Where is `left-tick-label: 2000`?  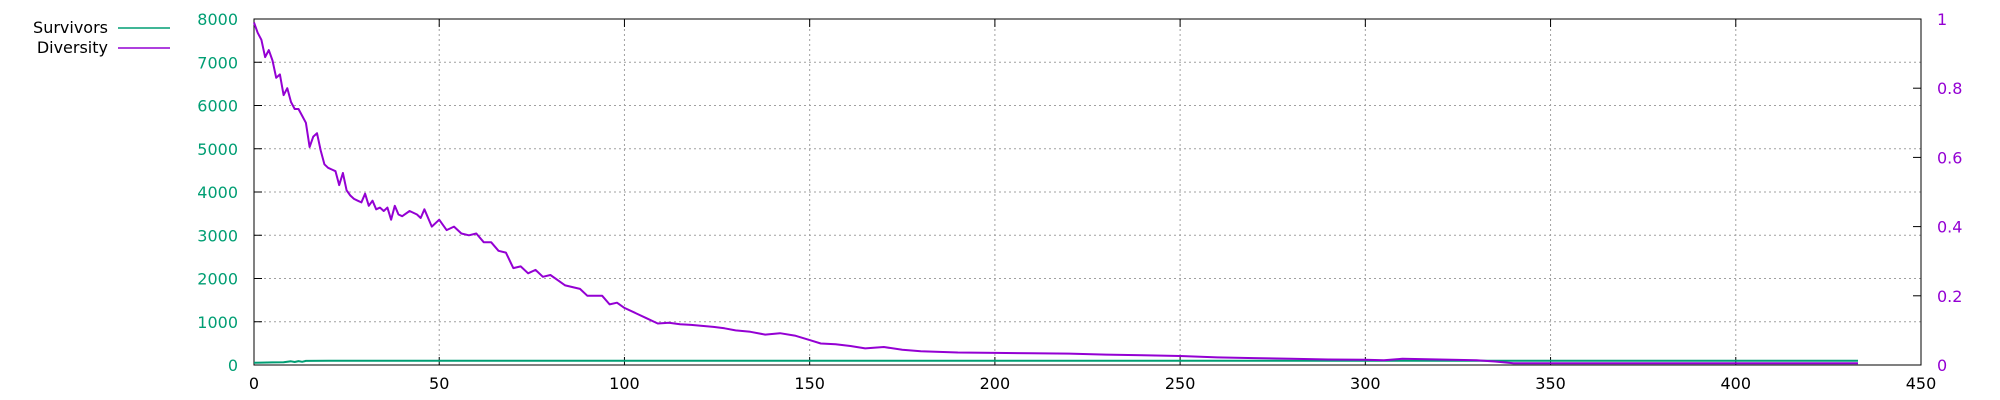
left-tick-label: 2000 is located at coordinates (217, 279).